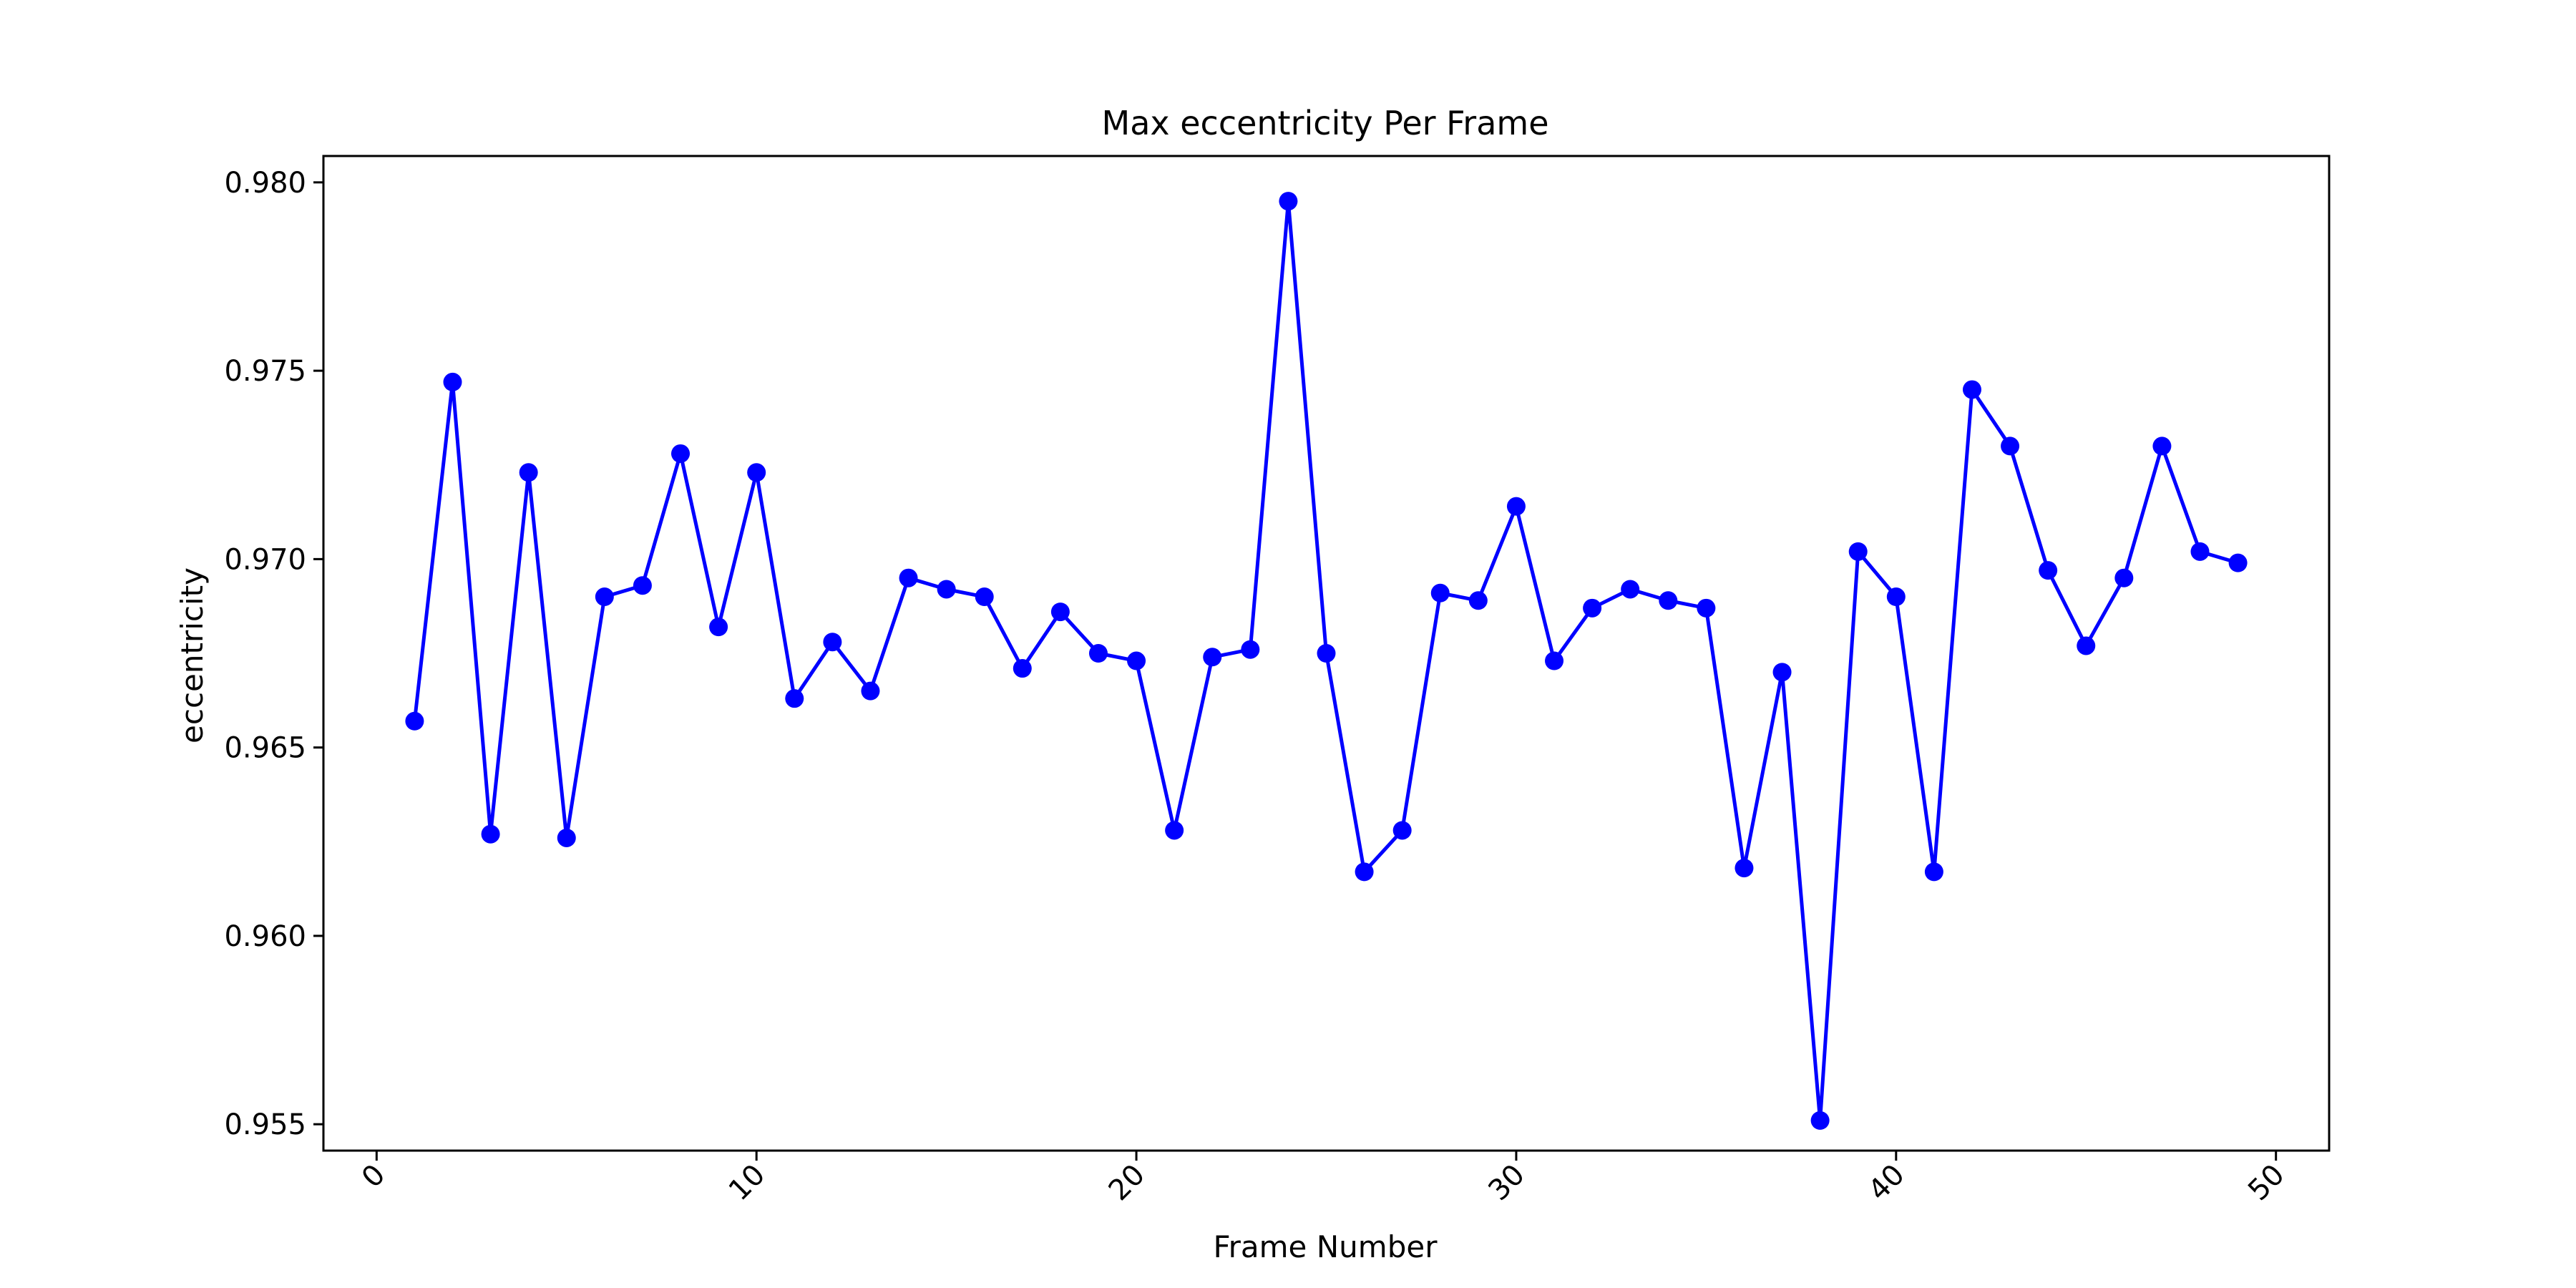 The image size is (2576, 1288). Describe the element at coordinates (265, 183) in the screenshot. I see `y-tick-label: 0.980` at that location.